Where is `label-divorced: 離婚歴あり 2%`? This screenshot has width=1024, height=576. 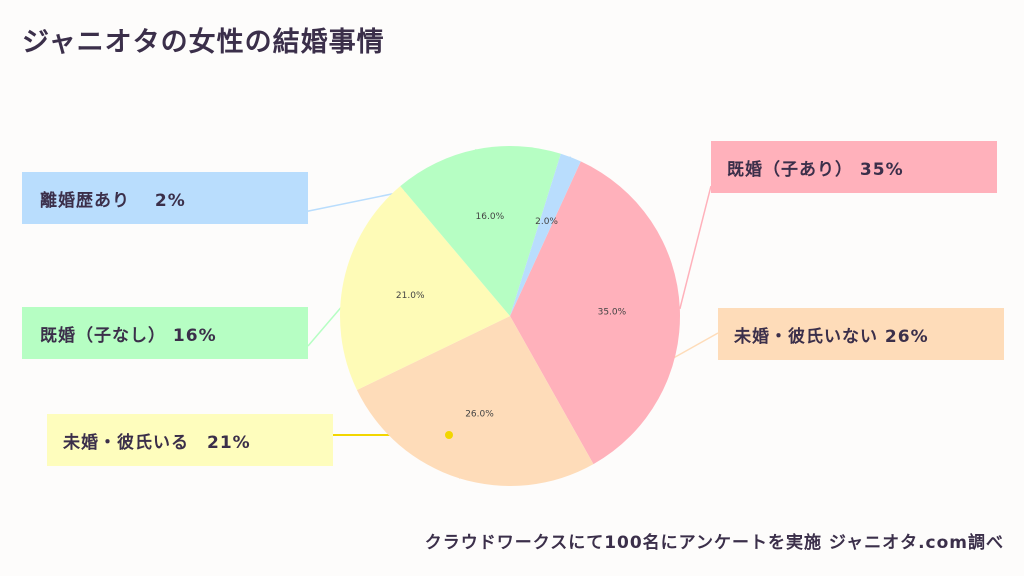
label-divorced: 離婚歴あり 2% is located at coordinates (113, 200).